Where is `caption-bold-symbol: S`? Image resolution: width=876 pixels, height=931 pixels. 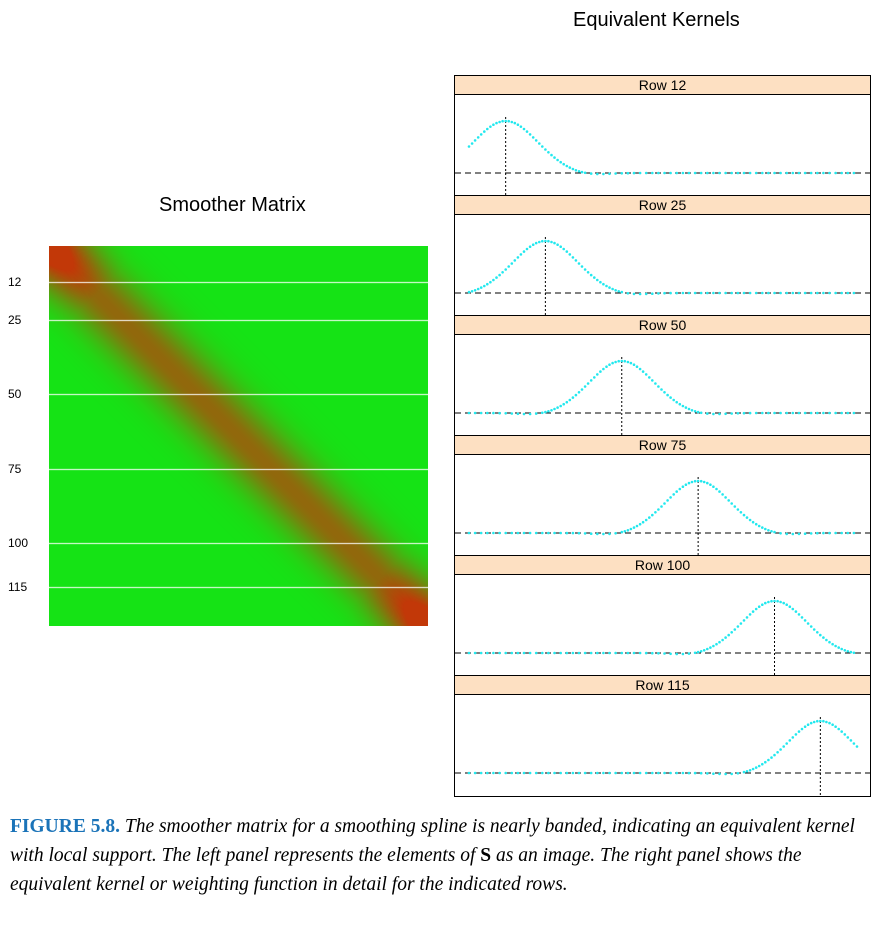
caption-bold-symbol: S is located at coordinates (486, 855).